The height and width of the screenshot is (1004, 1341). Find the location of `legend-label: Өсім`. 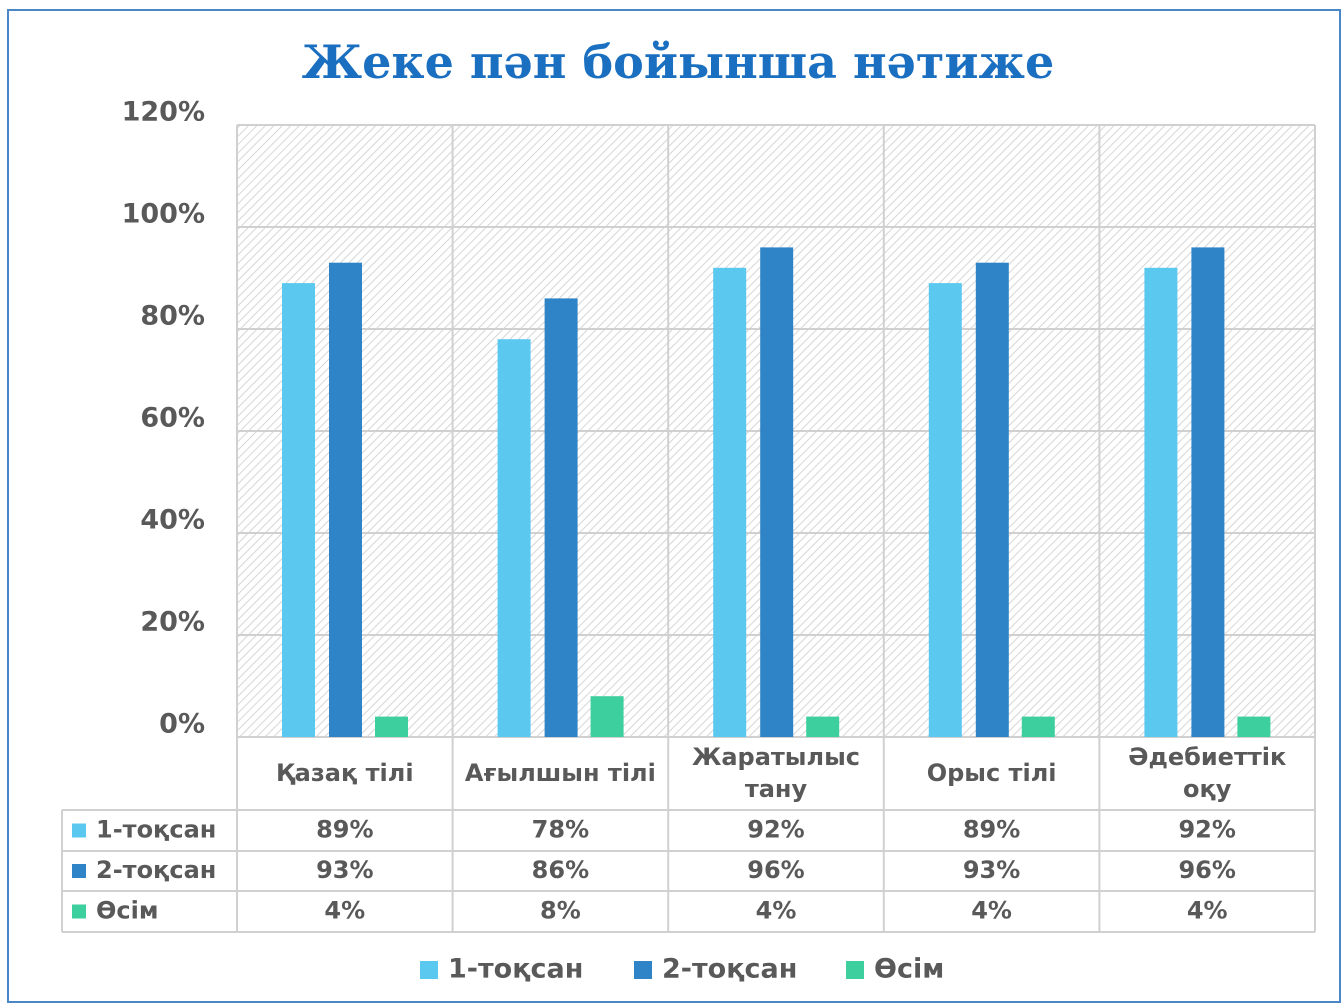

legend-label: Өсім is located at coordinates (909, 969).